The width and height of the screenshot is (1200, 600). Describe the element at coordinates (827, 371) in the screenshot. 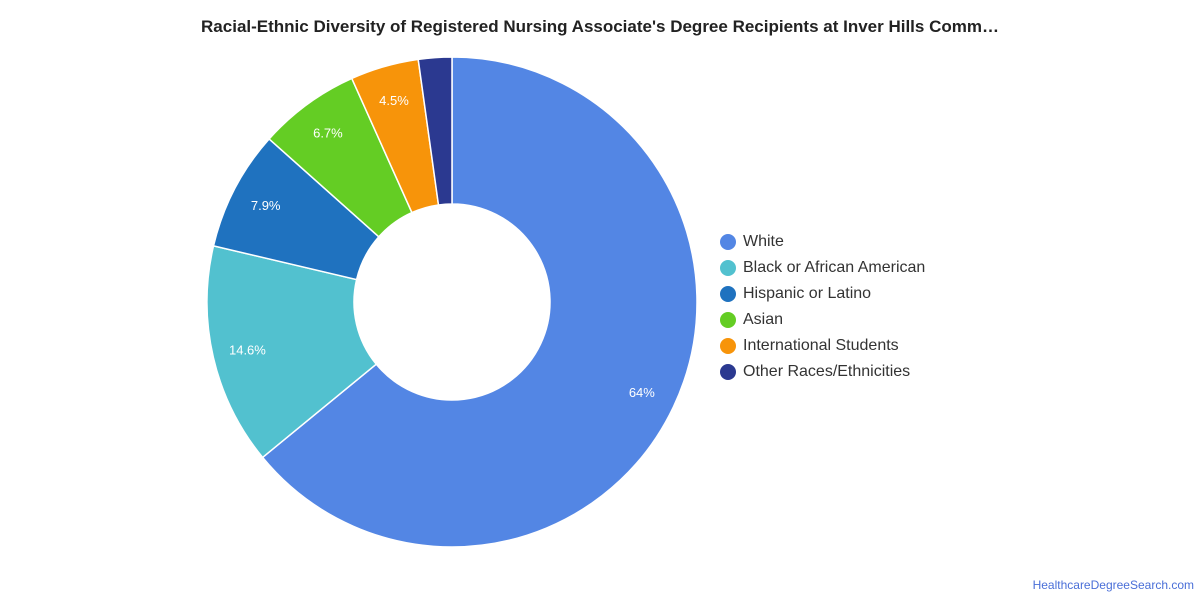

I see `legend-label: Other Races/Ethnicities` at that location.